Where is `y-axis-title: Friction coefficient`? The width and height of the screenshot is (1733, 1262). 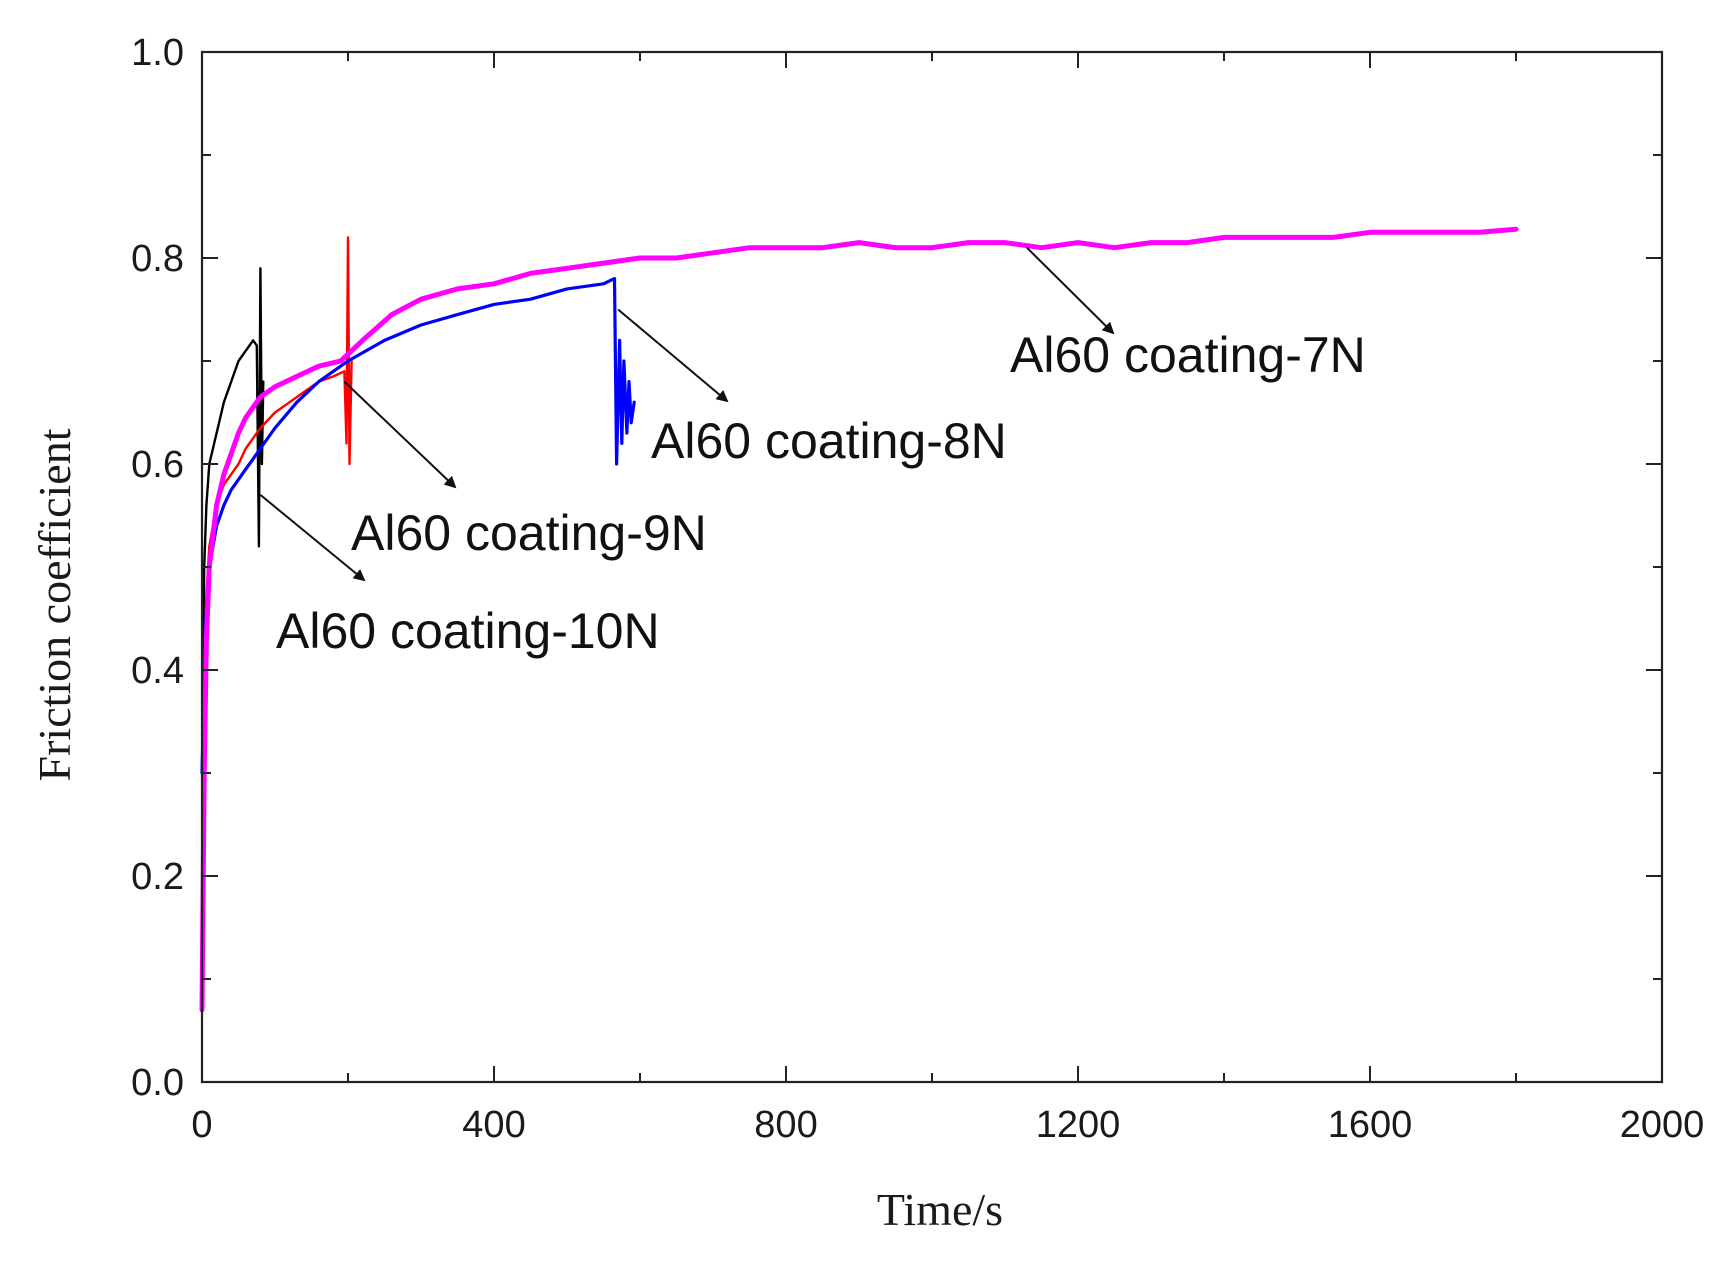 y-axis-title: Friction coefficient is located at coordinates (54, 604).